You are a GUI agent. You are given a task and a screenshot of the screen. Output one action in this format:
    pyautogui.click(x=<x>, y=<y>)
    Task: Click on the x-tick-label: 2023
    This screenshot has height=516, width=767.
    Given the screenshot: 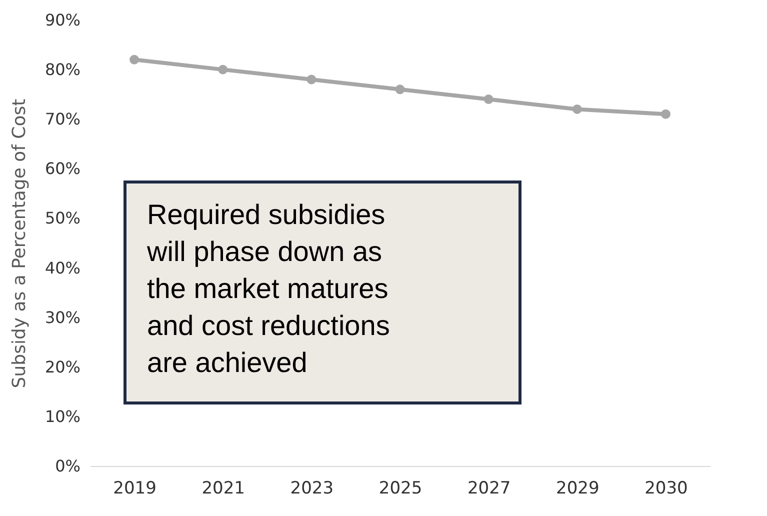 What is the action you would take?
    pyautogui.click(x=312, y=488)
    